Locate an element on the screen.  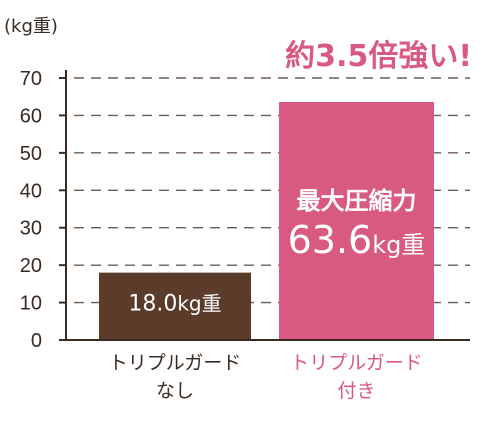
bar-value-label: 18.0kg重 is located at coordinates (174, 304).